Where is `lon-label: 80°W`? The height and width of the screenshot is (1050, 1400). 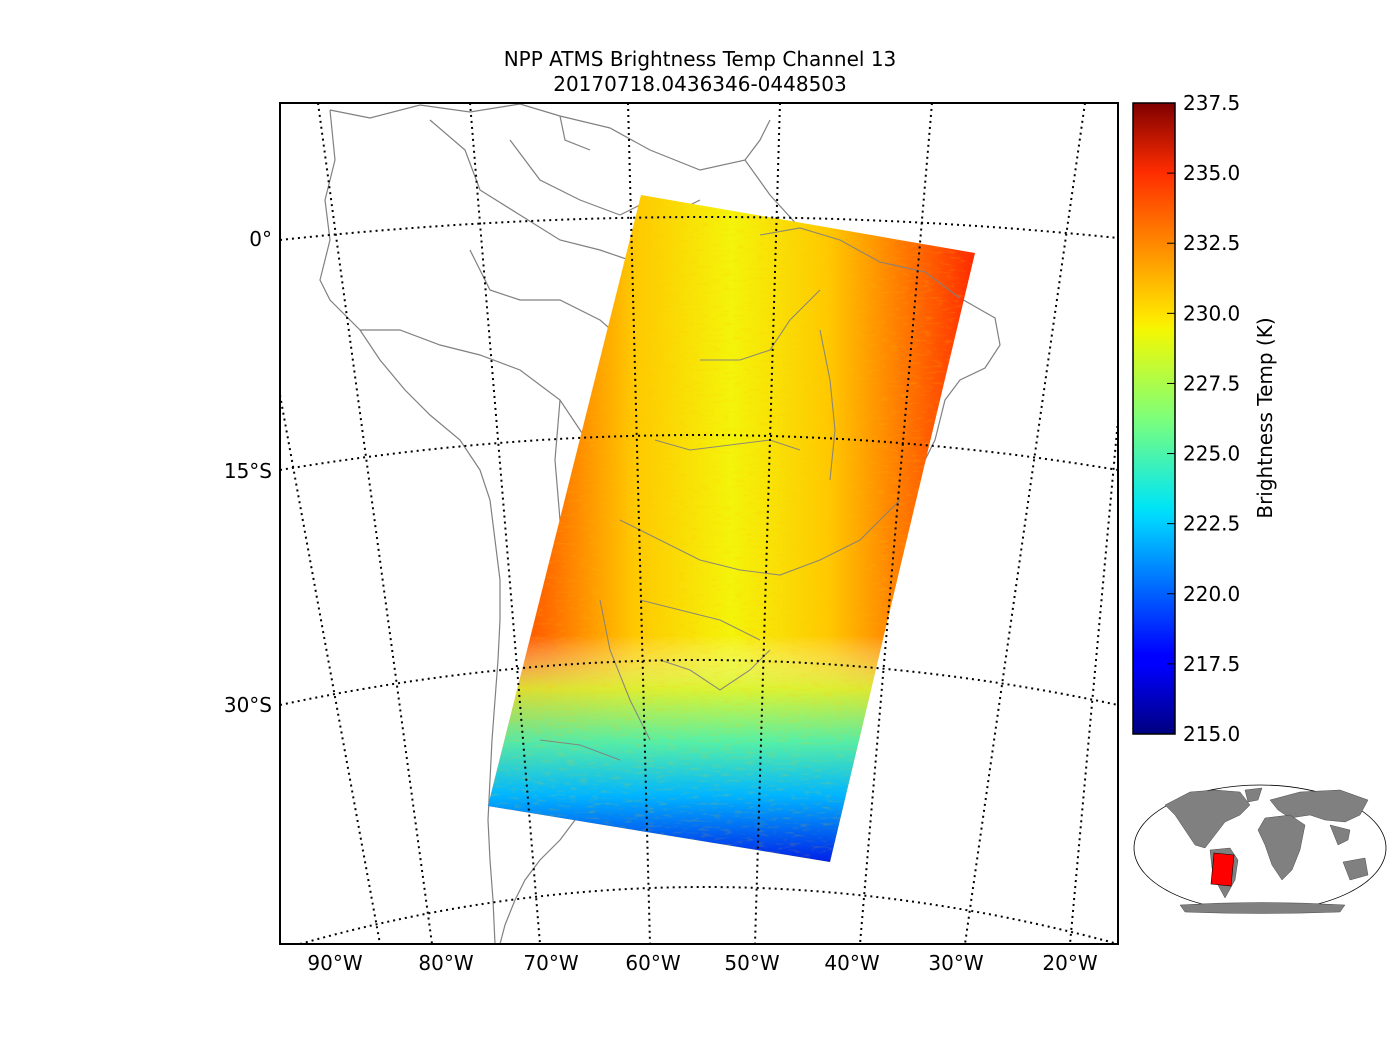 lon-label: 80°W is located at coordinates (445, 963).